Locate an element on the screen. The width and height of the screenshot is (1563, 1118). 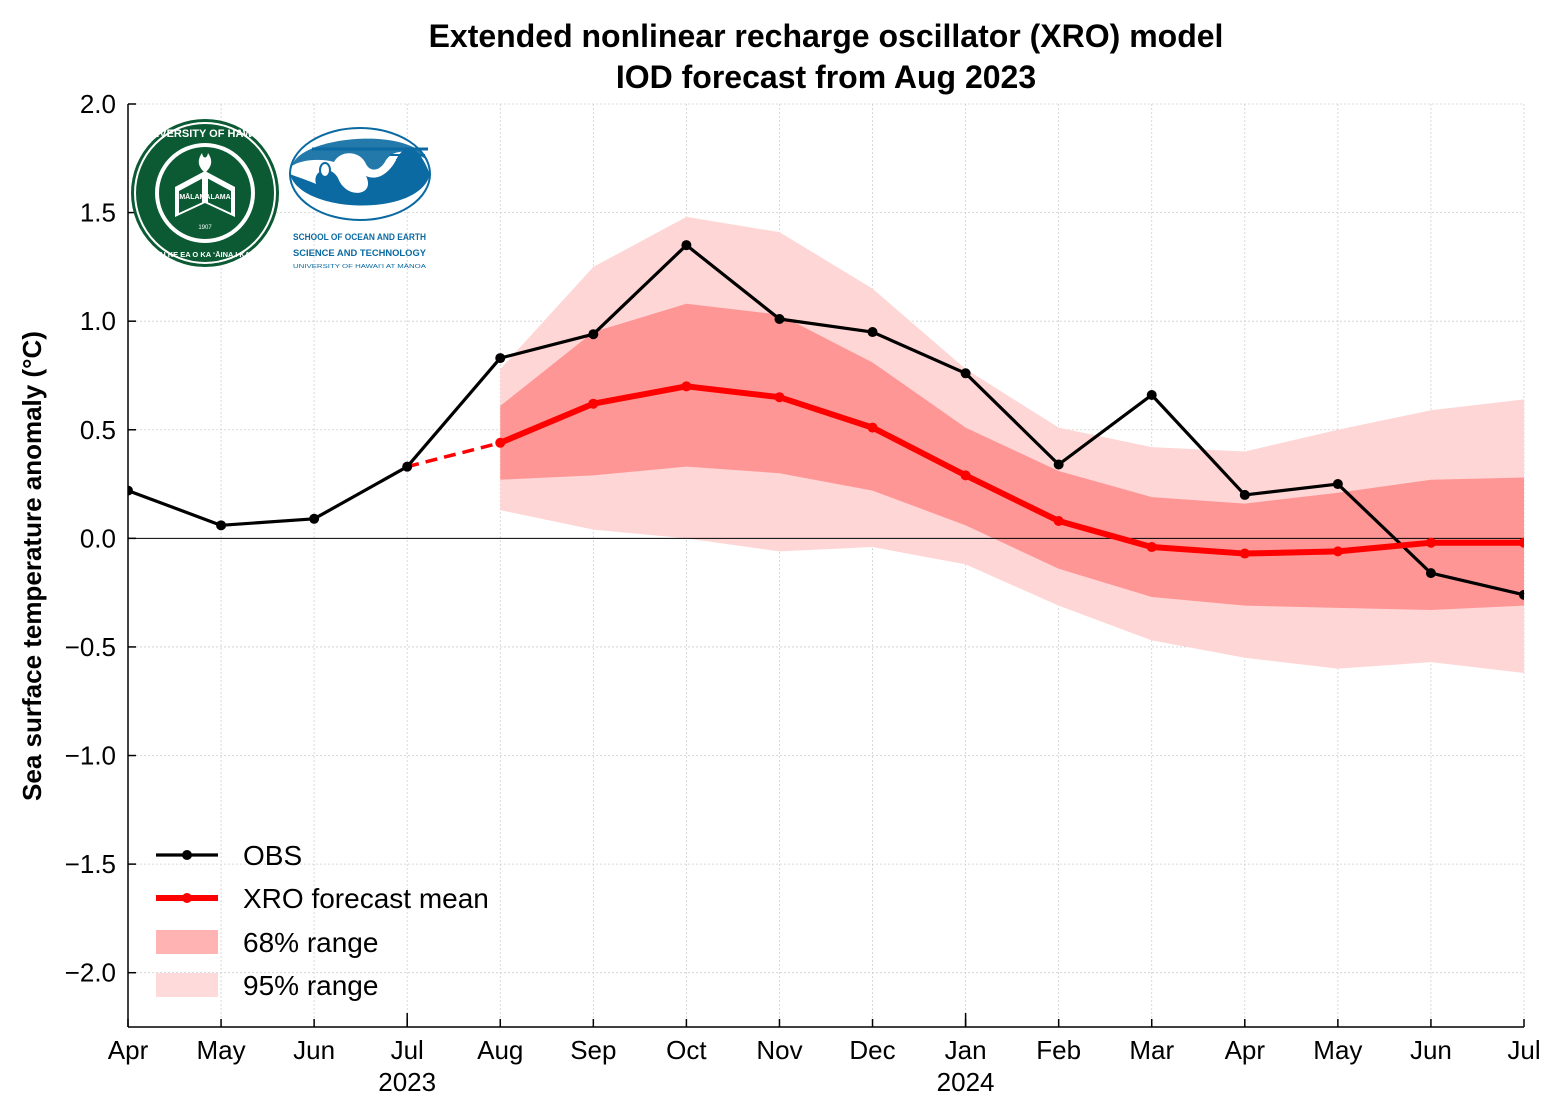
y-tick-label-2: 1.0 is located at coordinates (98, 321).